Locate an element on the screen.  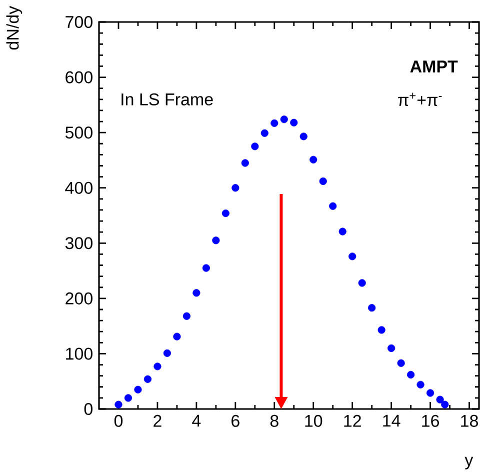
x-axis-title: y is located at coordinates (469, 463).